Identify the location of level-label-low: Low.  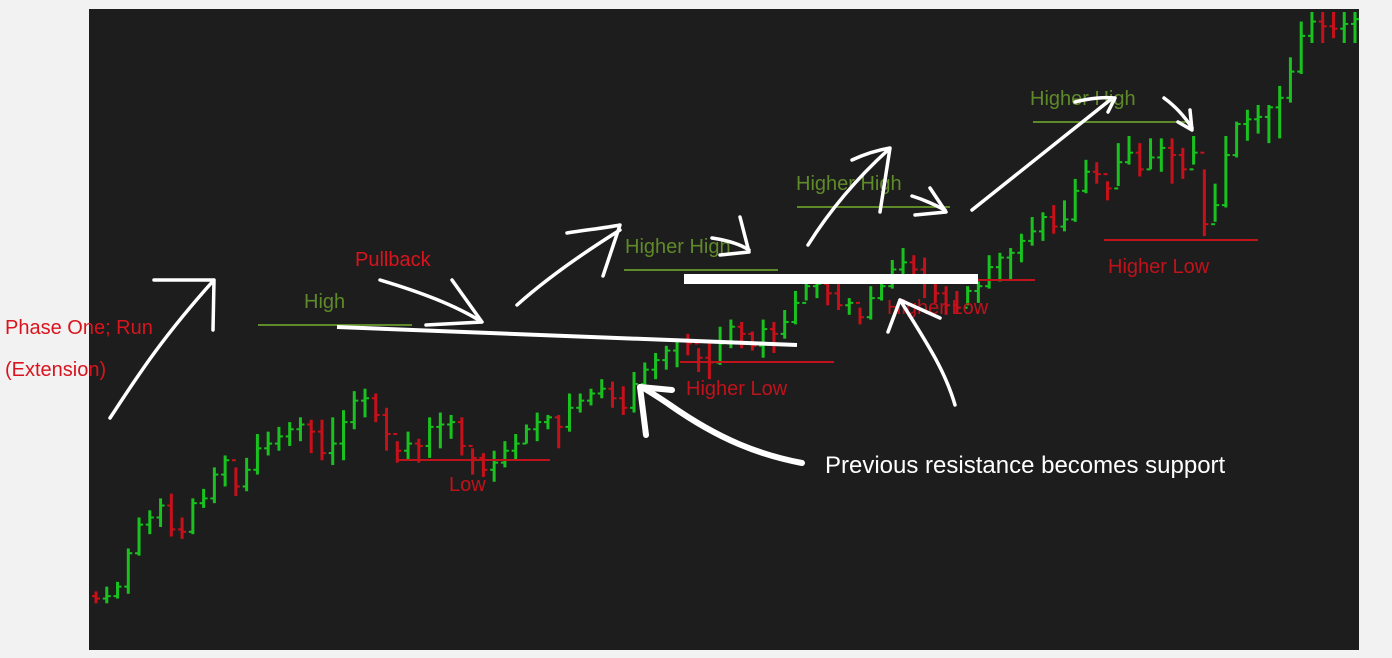
(467, 485).